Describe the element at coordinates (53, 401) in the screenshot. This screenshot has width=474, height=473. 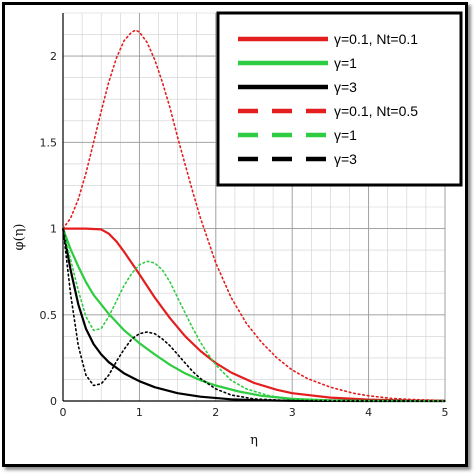
I see `y-tick-label: 0` at that location.